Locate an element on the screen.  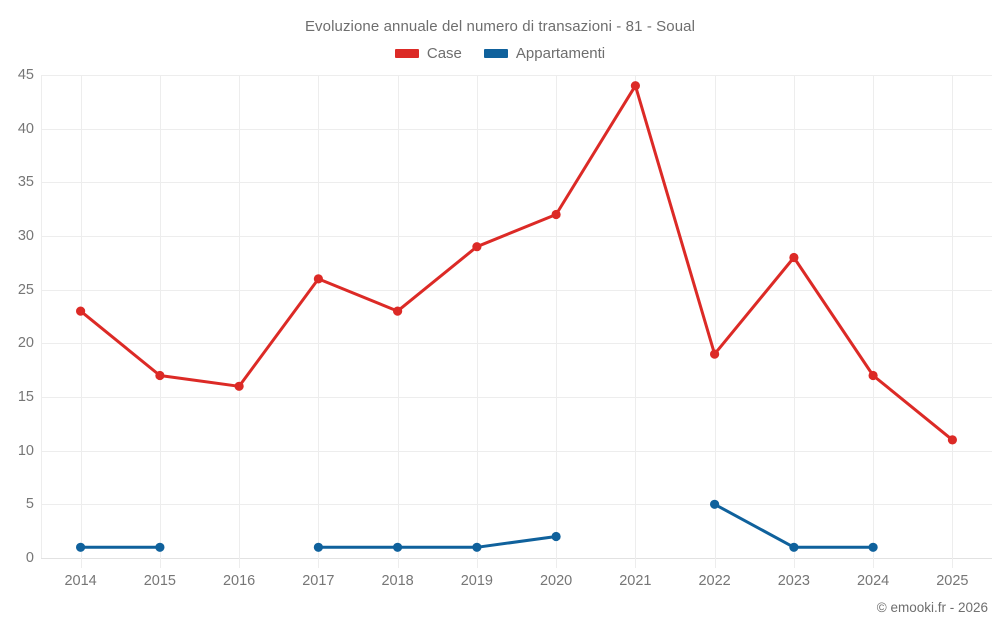
x-axis-tick-label: 2016 is located at coordinates (239, 581).